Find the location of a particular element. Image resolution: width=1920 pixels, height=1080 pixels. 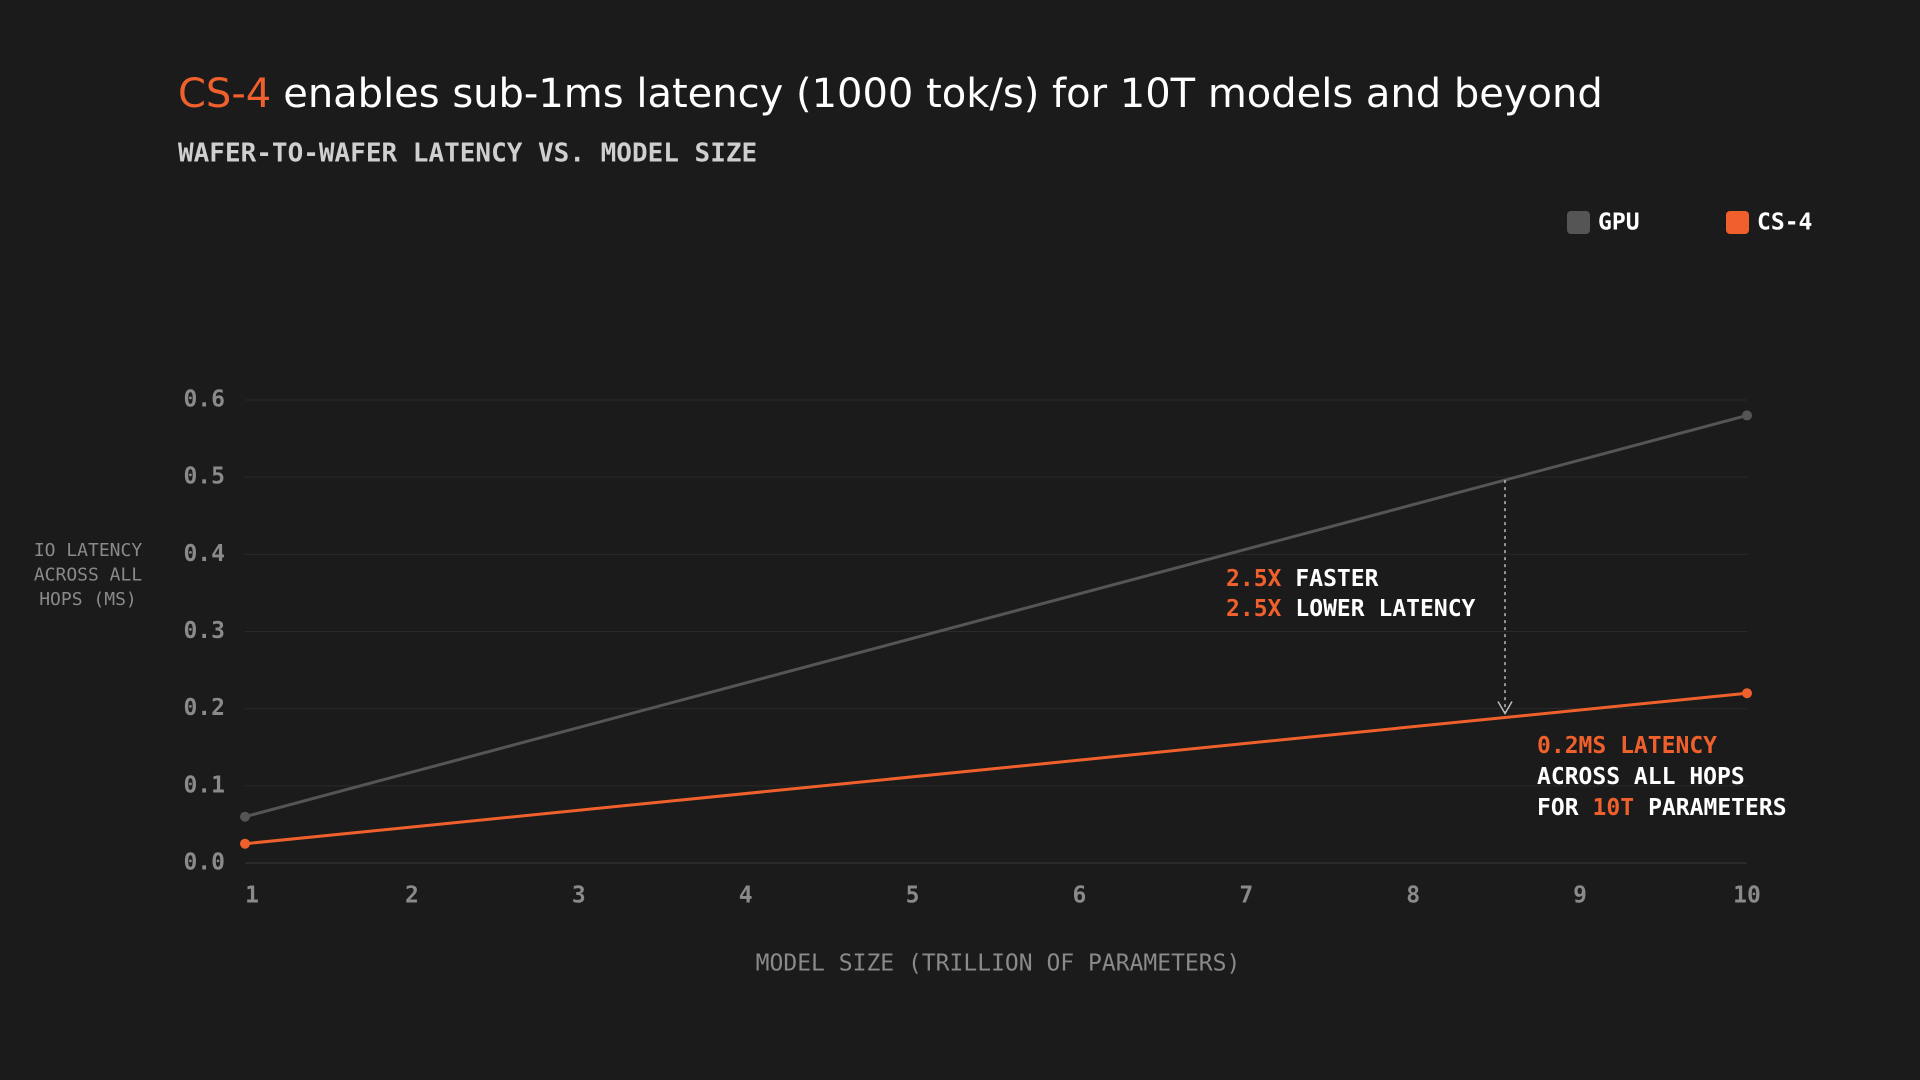

annotation: 0.2MS LATENCY is located at coordinates (1627, 746).